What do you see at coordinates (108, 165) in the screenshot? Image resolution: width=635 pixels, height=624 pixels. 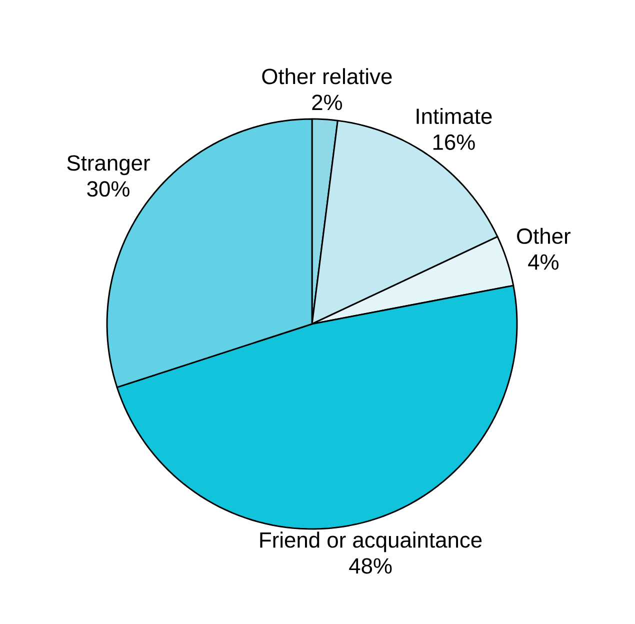 I see `slice-label: Stranger` at bounding box center [108, 165].